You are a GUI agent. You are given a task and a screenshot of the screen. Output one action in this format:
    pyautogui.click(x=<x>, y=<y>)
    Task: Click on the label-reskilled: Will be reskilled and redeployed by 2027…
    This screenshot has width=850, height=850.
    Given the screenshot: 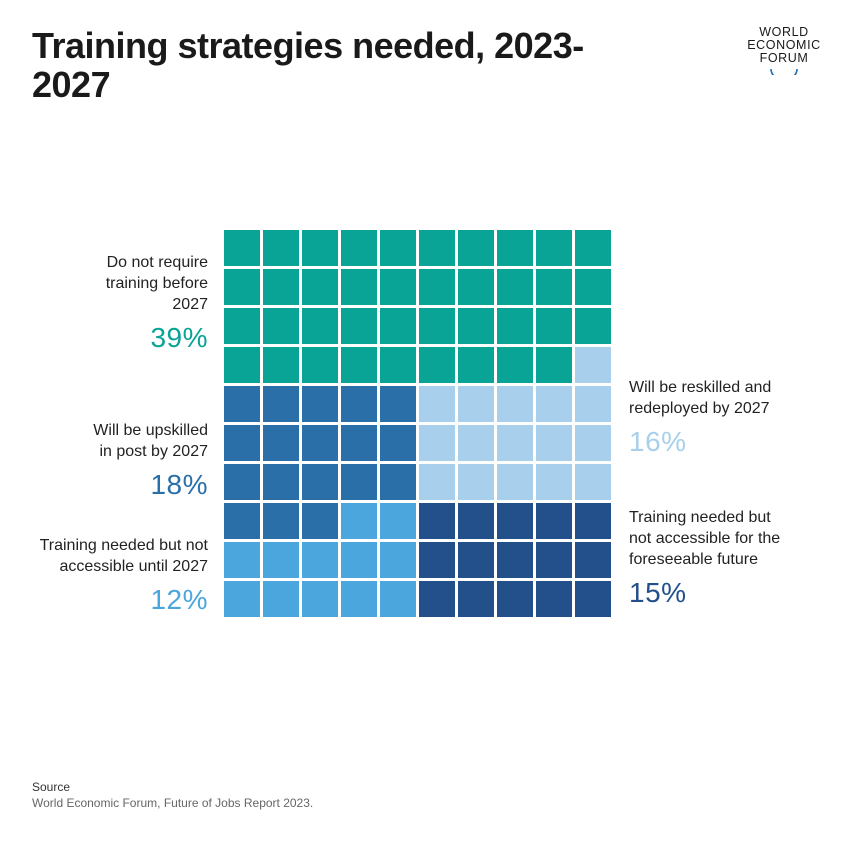 What is the action you would take?
    pyautogui.click(x=729, y=418)
    